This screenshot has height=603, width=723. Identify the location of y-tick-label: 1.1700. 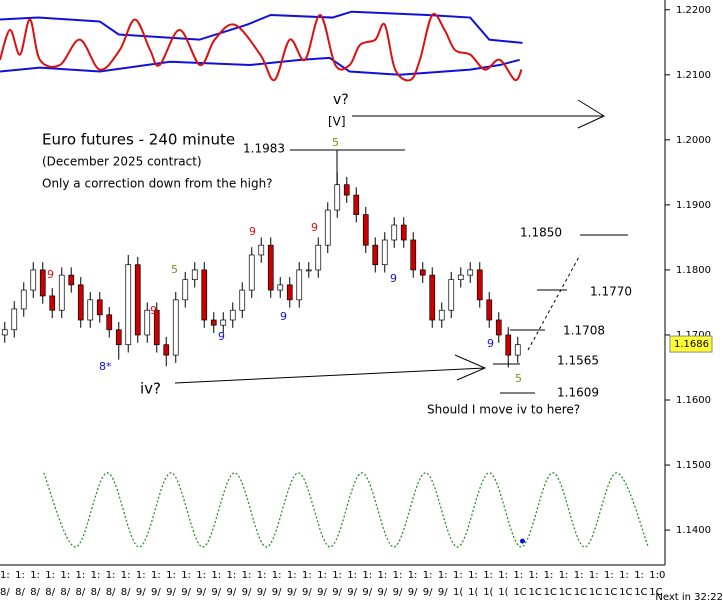
(693, 335).